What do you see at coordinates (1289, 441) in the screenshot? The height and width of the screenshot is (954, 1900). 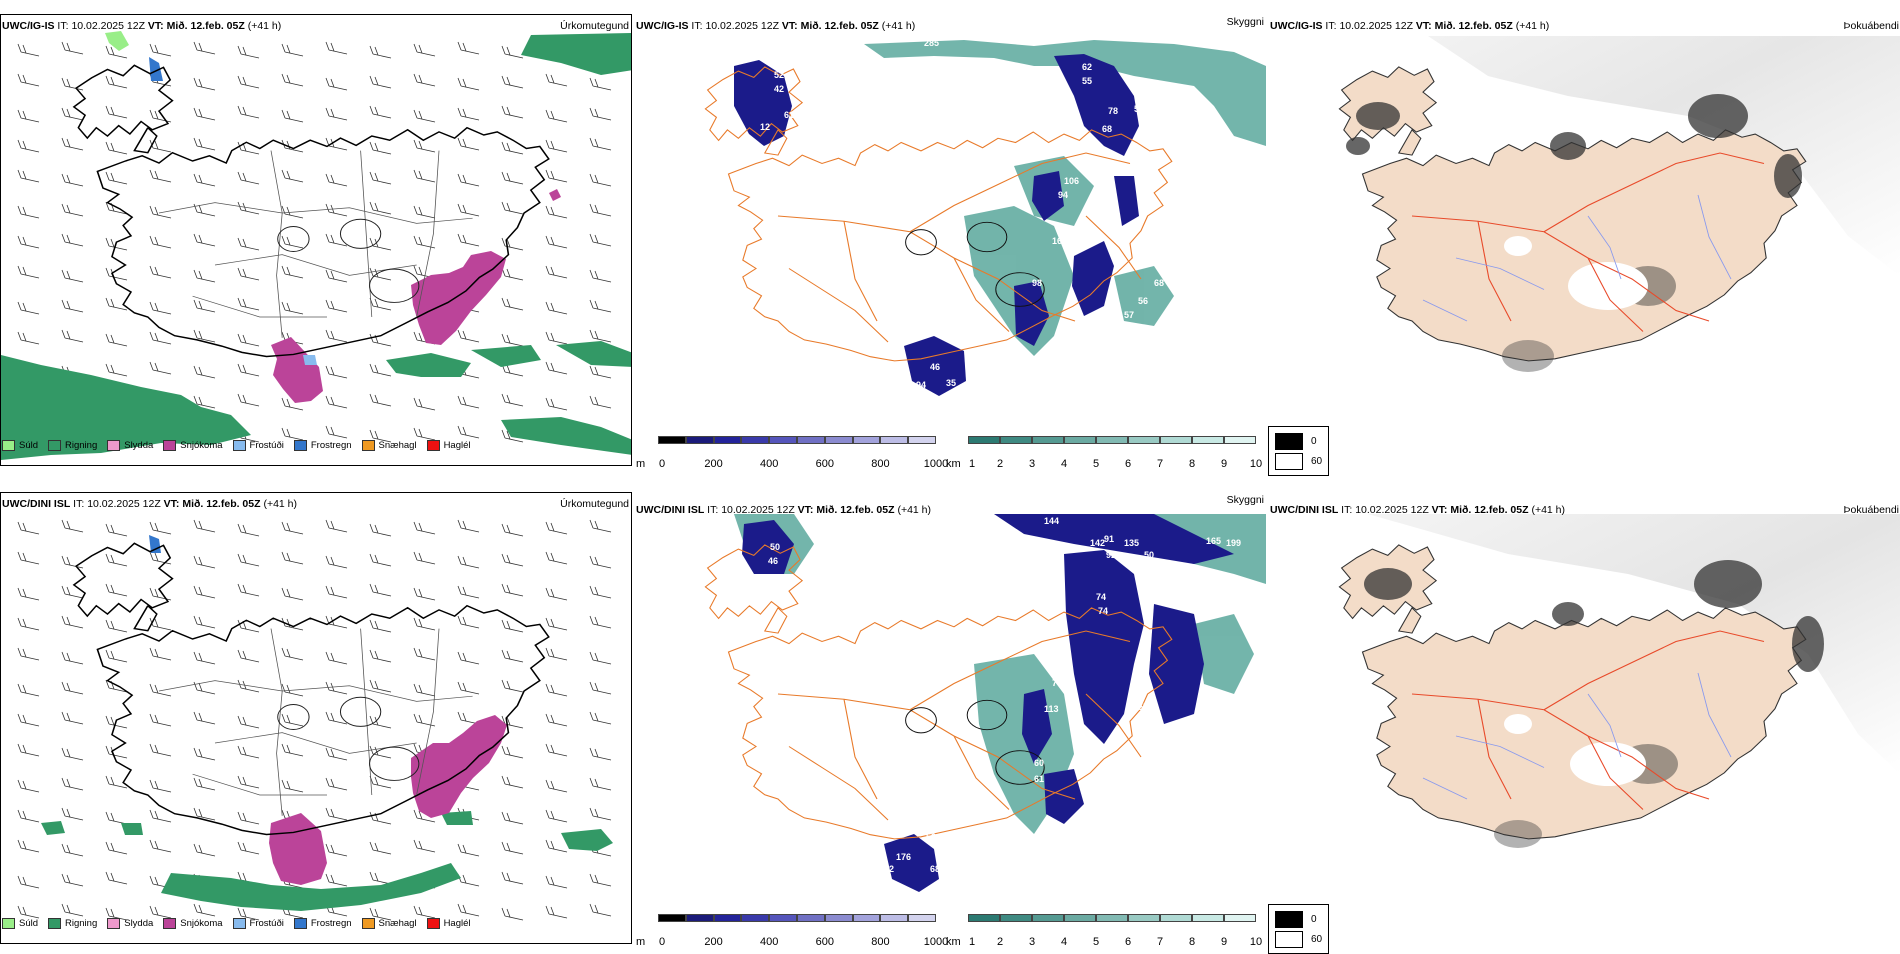 I see `fog-legend-swatch` at bounding box center [1289, 441].